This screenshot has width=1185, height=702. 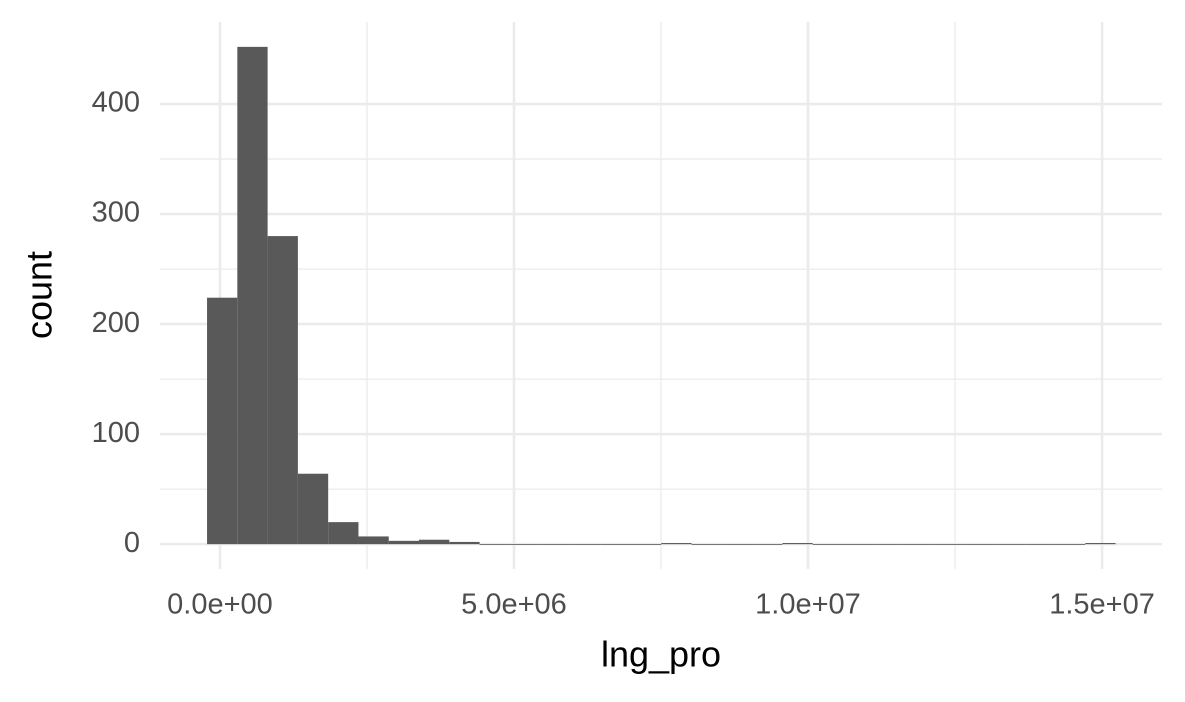 What do you see at coordinates (116, 213) in the screenshot?
I see `y-tick-label: 300` at bounding box center [116, 213].